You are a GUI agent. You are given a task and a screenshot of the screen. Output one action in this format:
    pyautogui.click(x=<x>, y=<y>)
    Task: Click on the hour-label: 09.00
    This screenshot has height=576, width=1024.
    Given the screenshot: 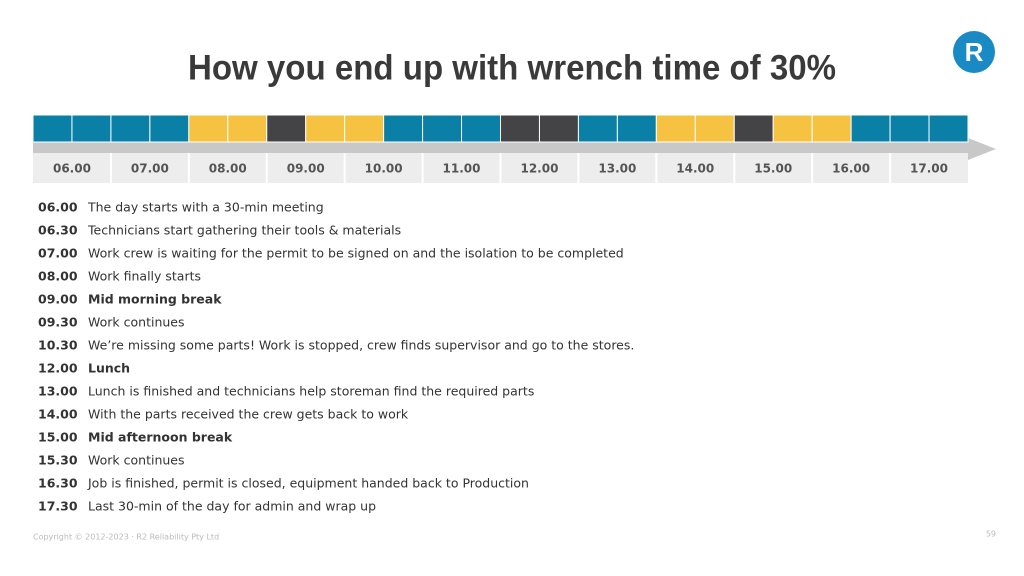 What is the action you would take?
    pyautogui.click(x=306, y=169)
    